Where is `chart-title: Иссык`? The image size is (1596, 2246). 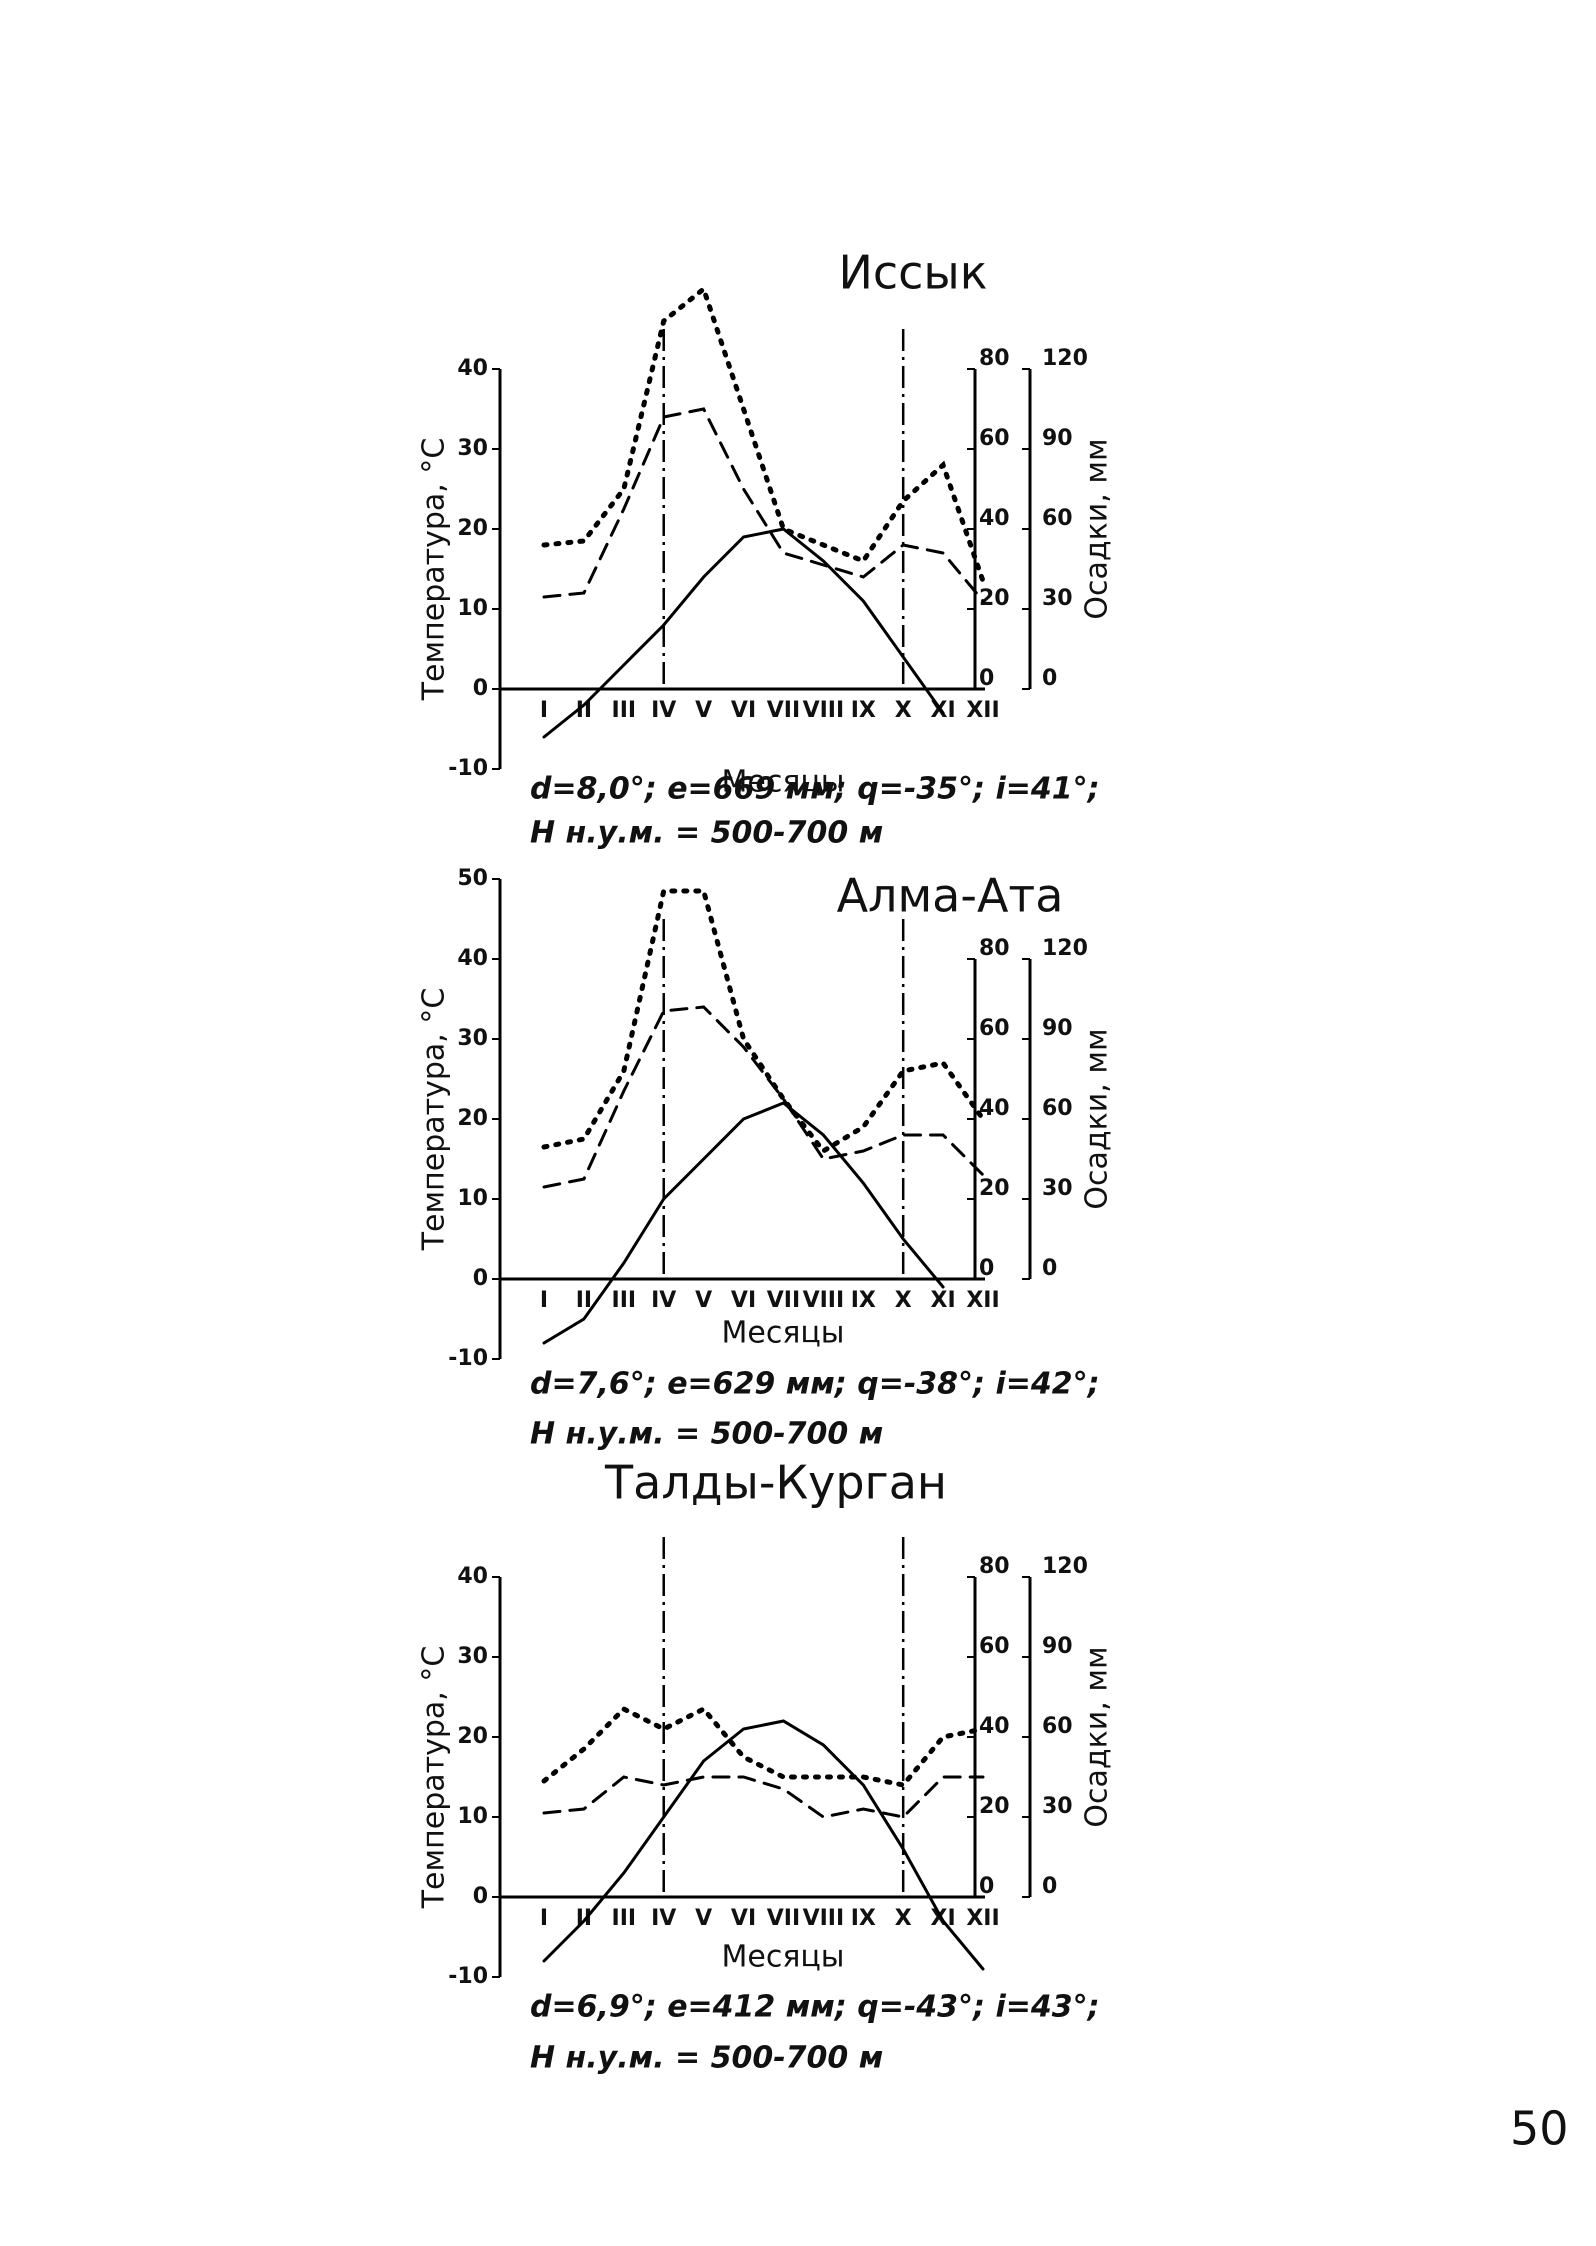
chart-title: Иссык is located at coordinates (912, 273).